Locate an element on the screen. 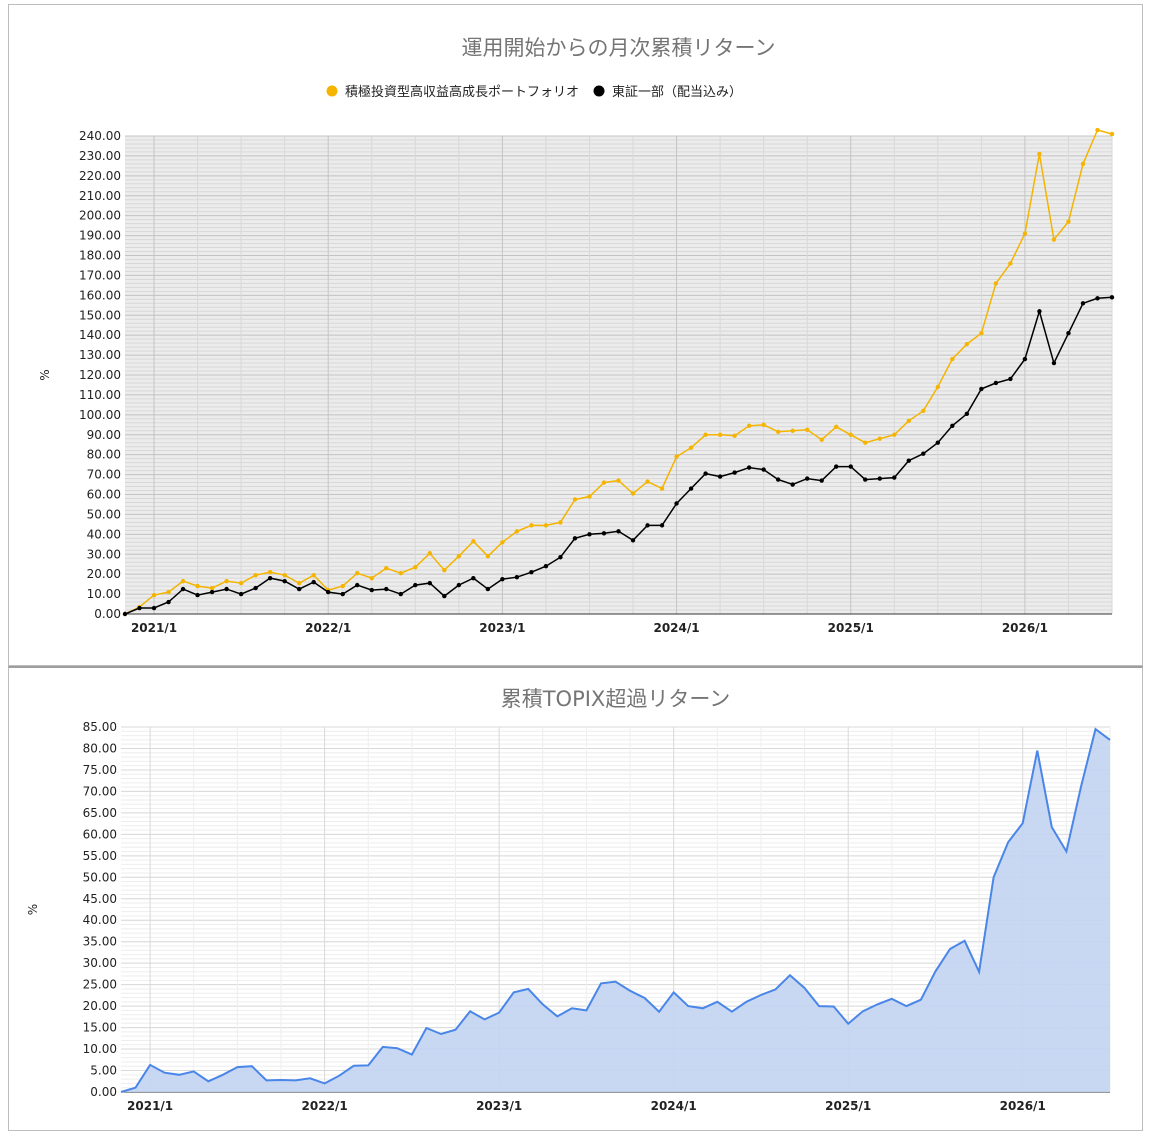 The image size is (1154, 1137). x-tick-label: 2026/1 is located at coordinates (1025, 628).